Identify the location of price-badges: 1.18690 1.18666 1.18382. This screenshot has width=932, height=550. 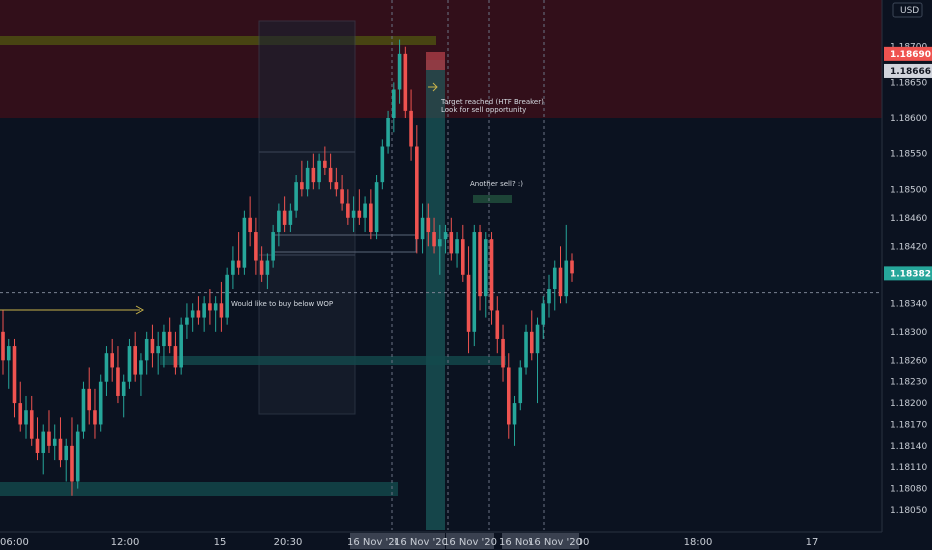
(908, 163).